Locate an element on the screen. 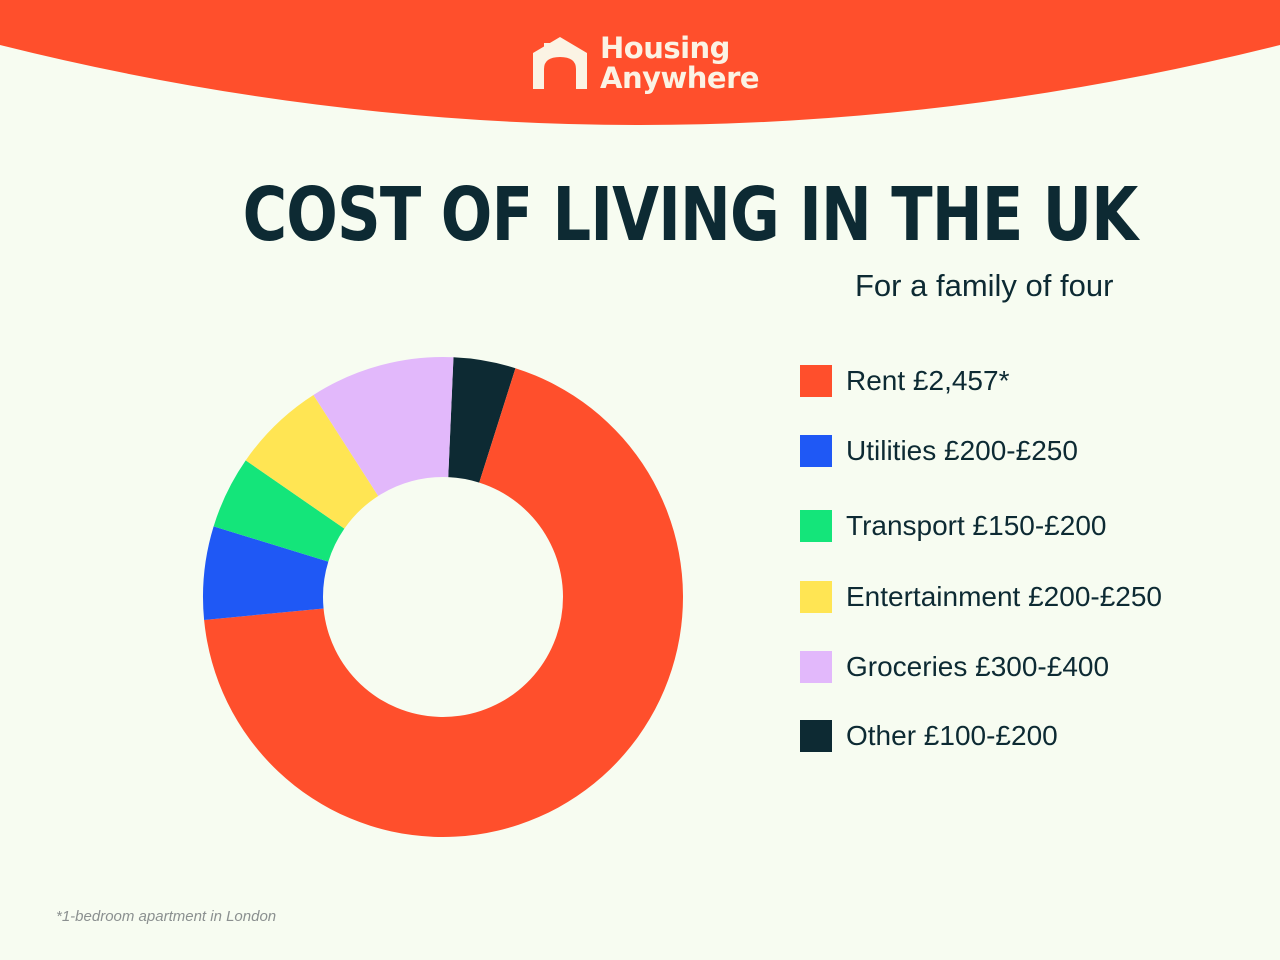 This screenshot has width=1280, height=960. legend-label: Rent £2,457* is located at coordinates (928, 380).